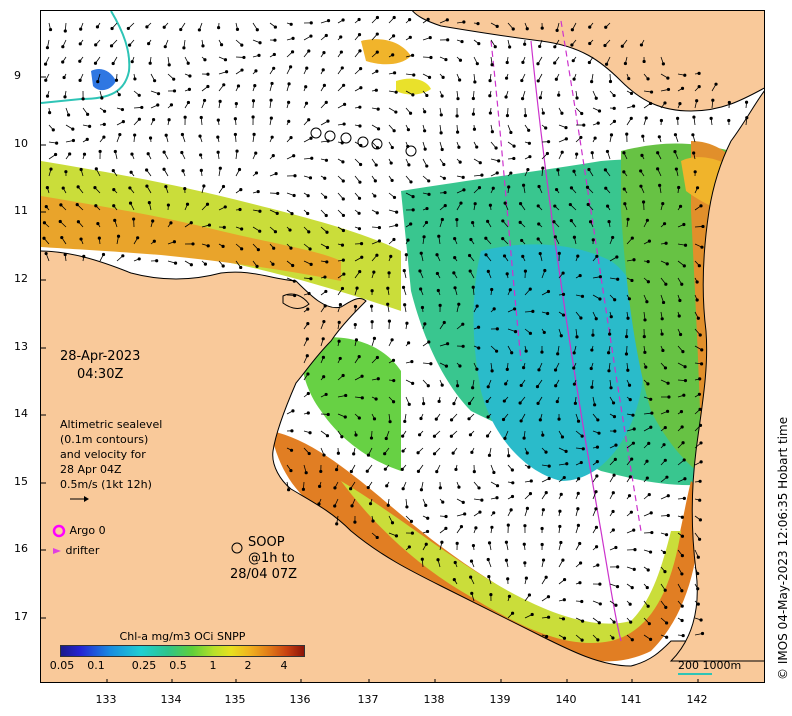 The image size is (792, 716). Describe the element at coordinates (79, 531) in the screenshot. I see `argo-legend: Argo 0` at that location.